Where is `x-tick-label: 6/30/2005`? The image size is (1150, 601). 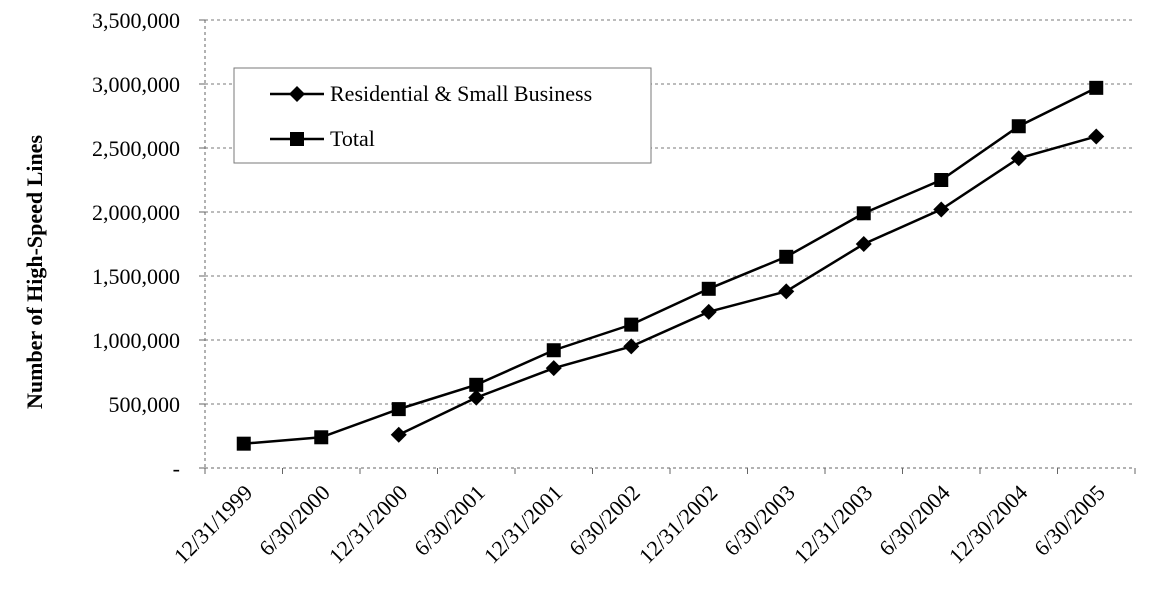
x-tick-label: 6/30/2005 is located at coordinates (1069, 520).